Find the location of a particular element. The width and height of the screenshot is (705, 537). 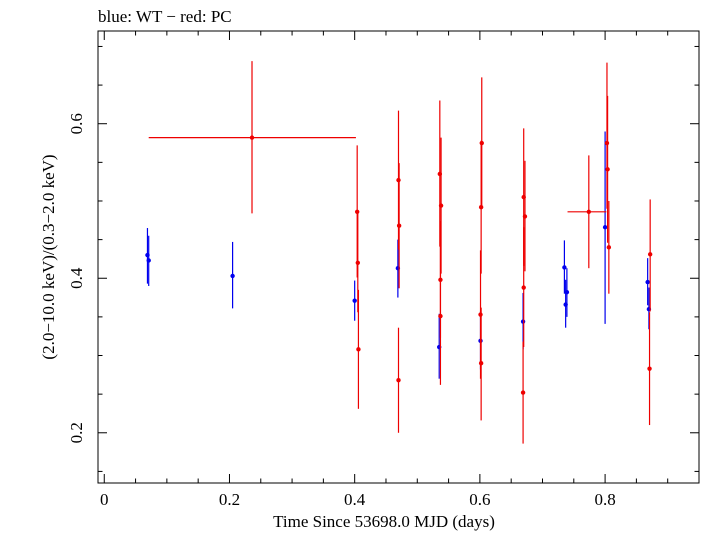

y-tick-label: 0.6 is located at coordinates (76, 123).